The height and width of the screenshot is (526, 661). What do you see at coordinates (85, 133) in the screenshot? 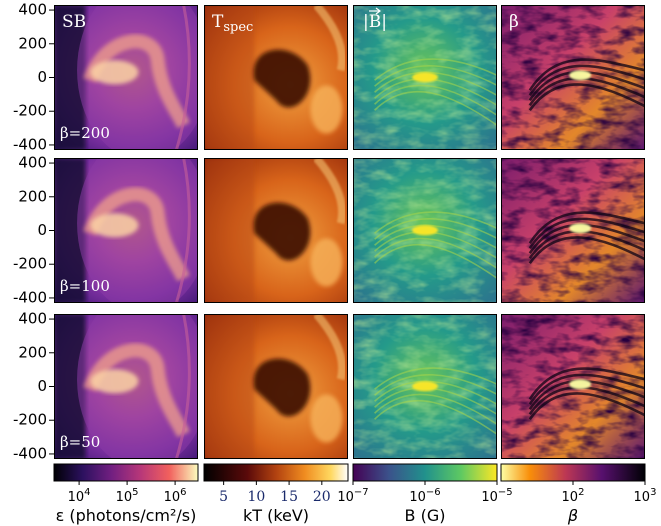
I see `row-label: β=200` at bounding box center [85, 133].